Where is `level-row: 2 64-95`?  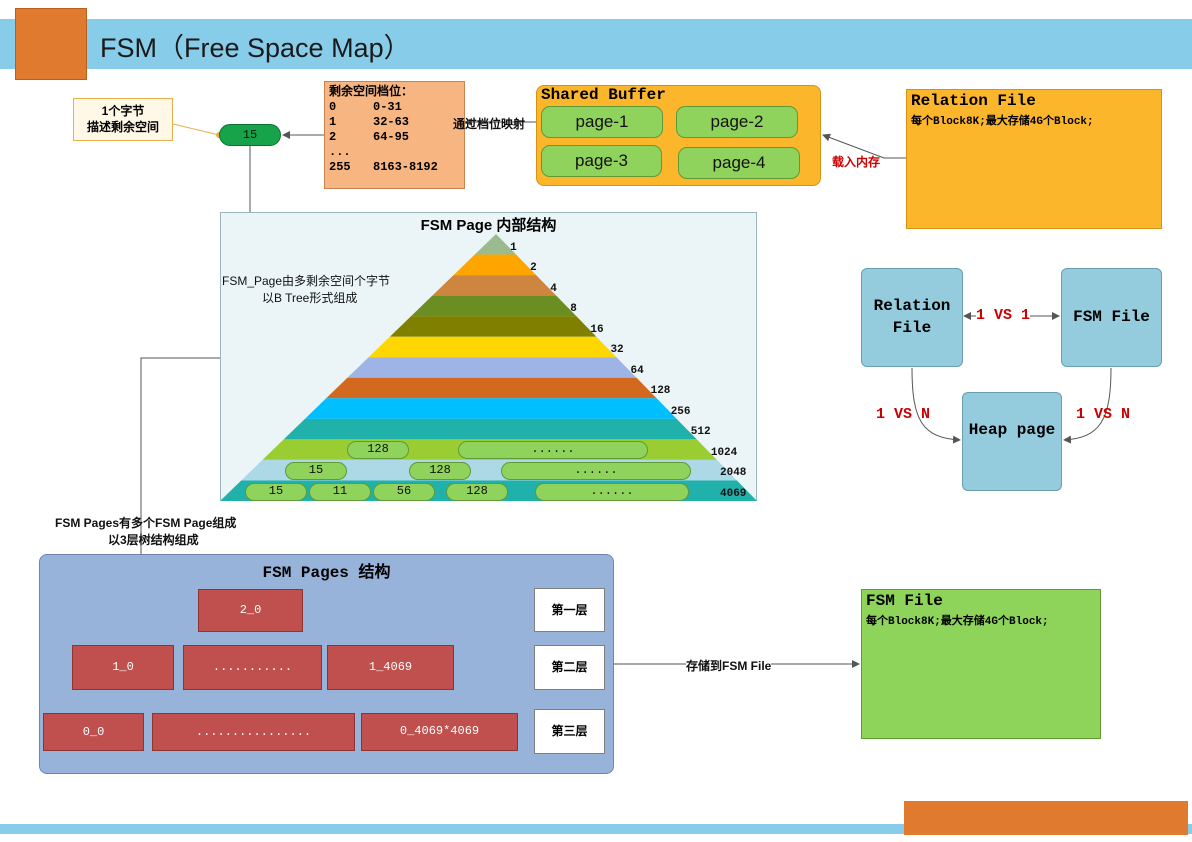
level-row: 2 64-95 is located at coordinates (394, 137).